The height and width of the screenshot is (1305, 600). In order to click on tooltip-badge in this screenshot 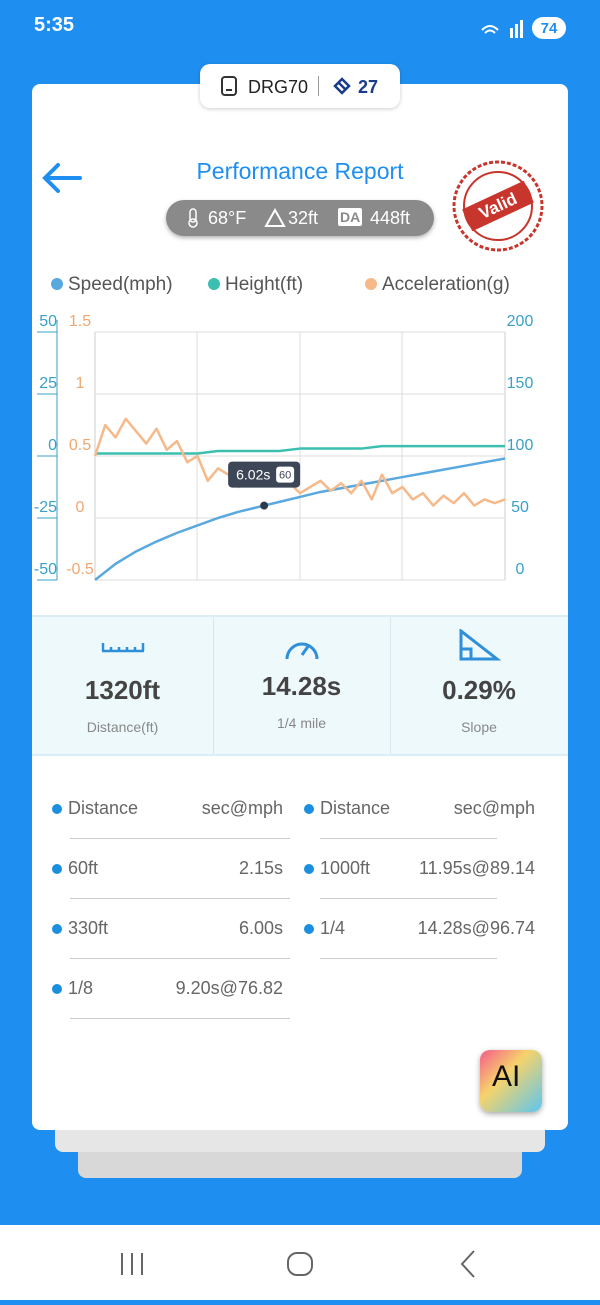, I will do `click(285, 474)`.